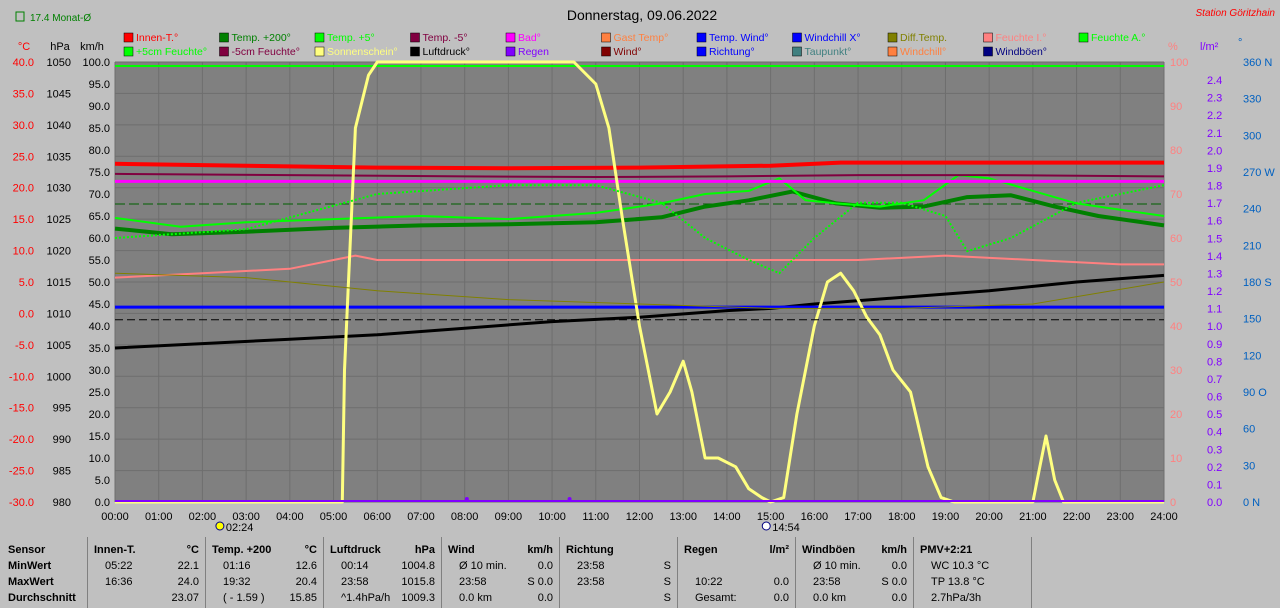  What do you see at coordinates (59, 220) in the screenshot?
I see `hpa-tick-label: 1025` at bounding box center [59, 220].